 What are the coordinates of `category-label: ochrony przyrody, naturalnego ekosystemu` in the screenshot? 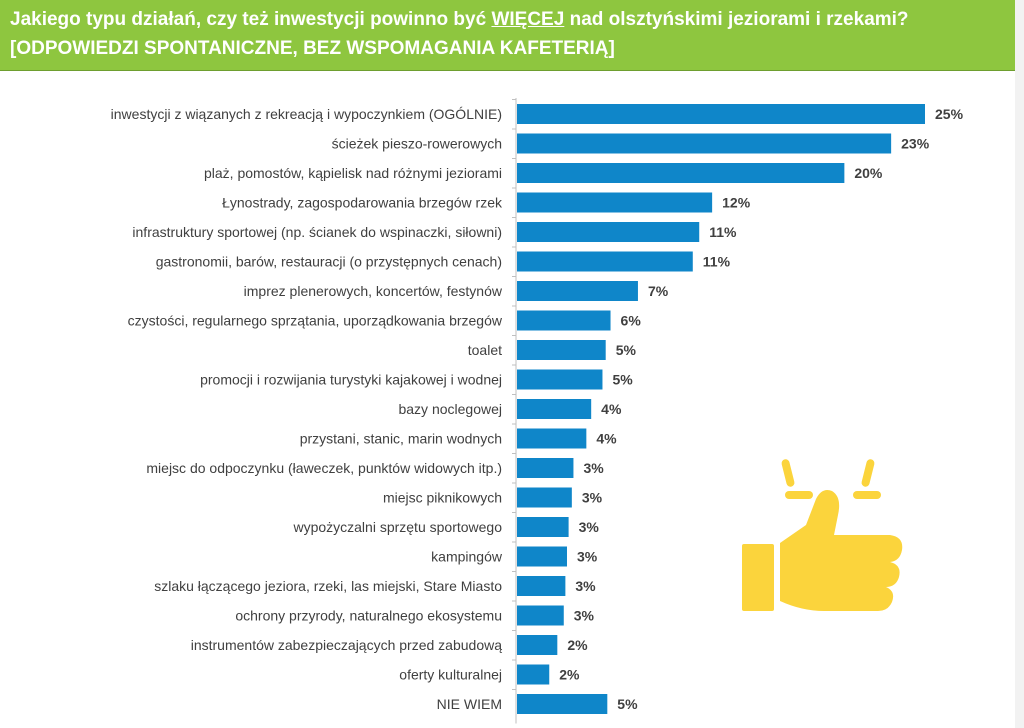 It's located at (368, 616).